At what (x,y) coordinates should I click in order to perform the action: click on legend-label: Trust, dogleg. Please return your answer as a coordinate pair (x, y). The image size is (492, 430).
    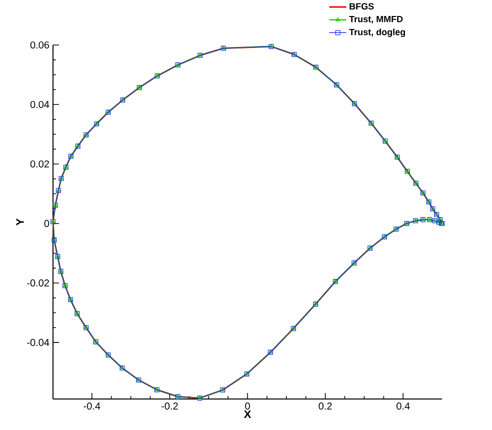
    Looking at the image, I should click on (377, 33).